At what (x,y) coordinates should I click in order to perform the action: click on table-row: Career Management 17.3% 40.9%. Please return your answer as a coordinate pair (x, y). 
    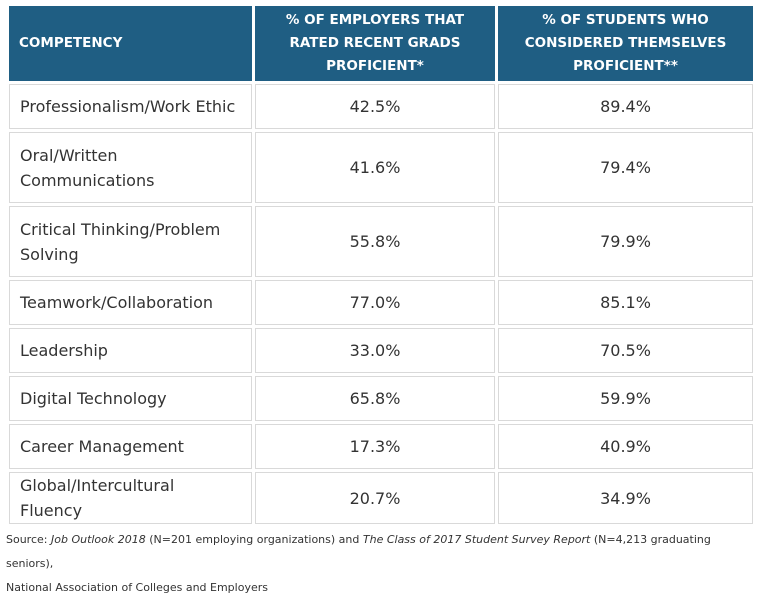
    Looking at the image, I should click on (381, 446).